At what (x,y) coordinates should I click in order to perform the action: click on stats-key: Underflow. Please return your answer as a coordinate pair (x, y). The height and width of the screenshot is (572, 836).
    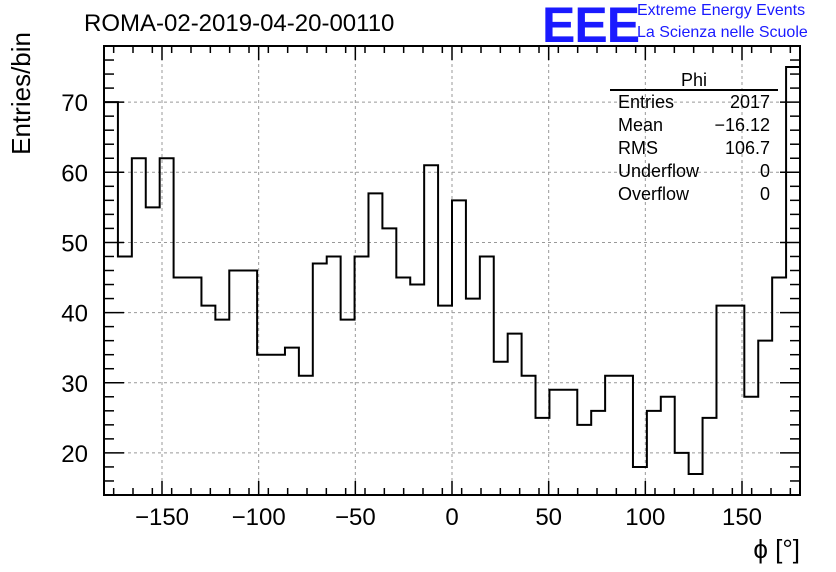
    Looking at the image, I should click on (659, 171).